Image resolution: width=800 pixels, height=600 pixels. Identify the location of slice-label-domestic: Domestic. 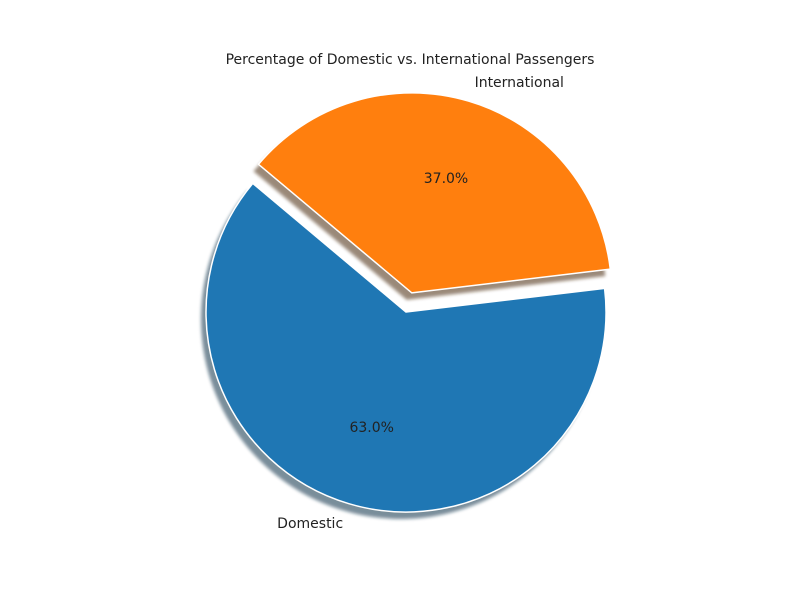
(310, 524).